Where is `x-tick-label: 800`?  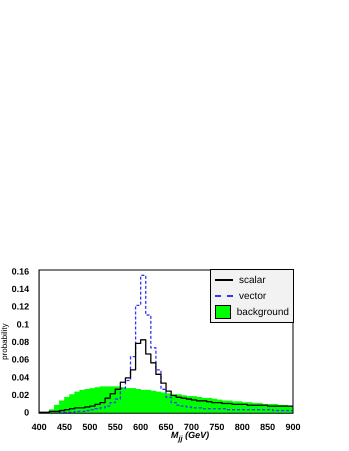
x-tick-label: 800 is located at coordinates (242, 427).